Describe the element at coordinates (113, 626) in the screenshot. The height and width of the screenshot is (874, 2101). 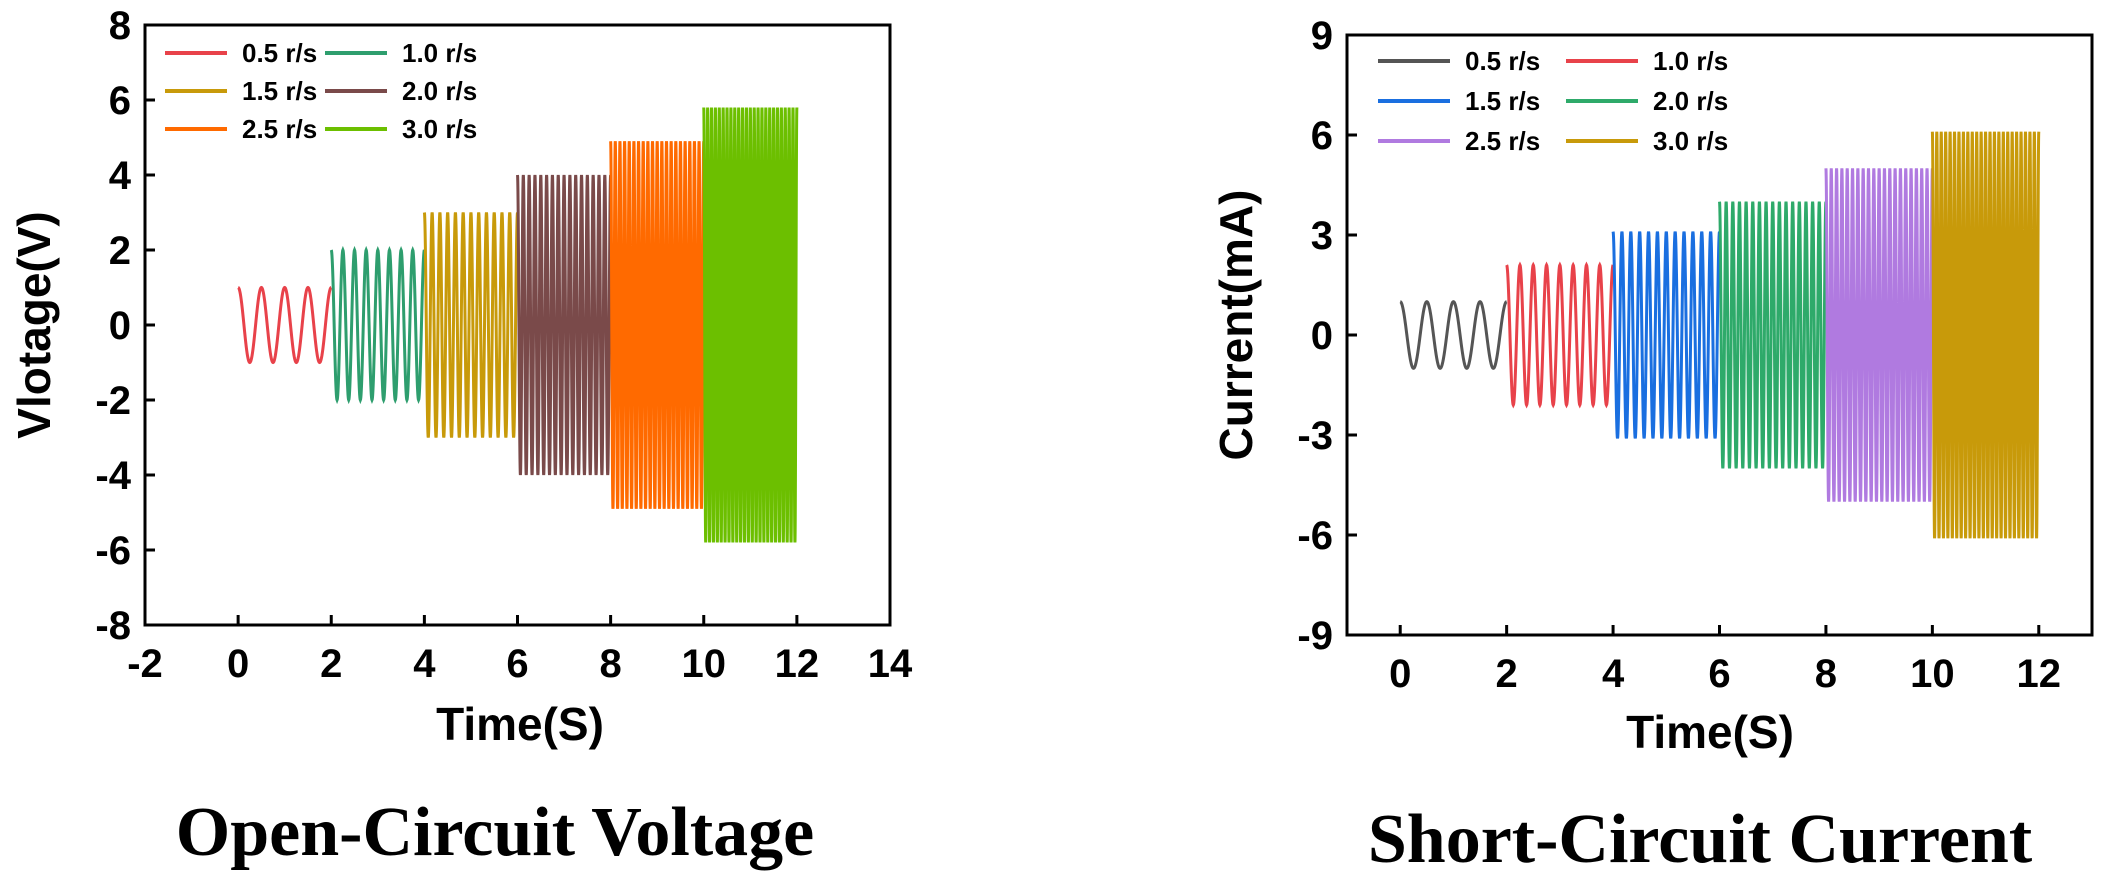
I see `y-tick-label: -8` at that location.